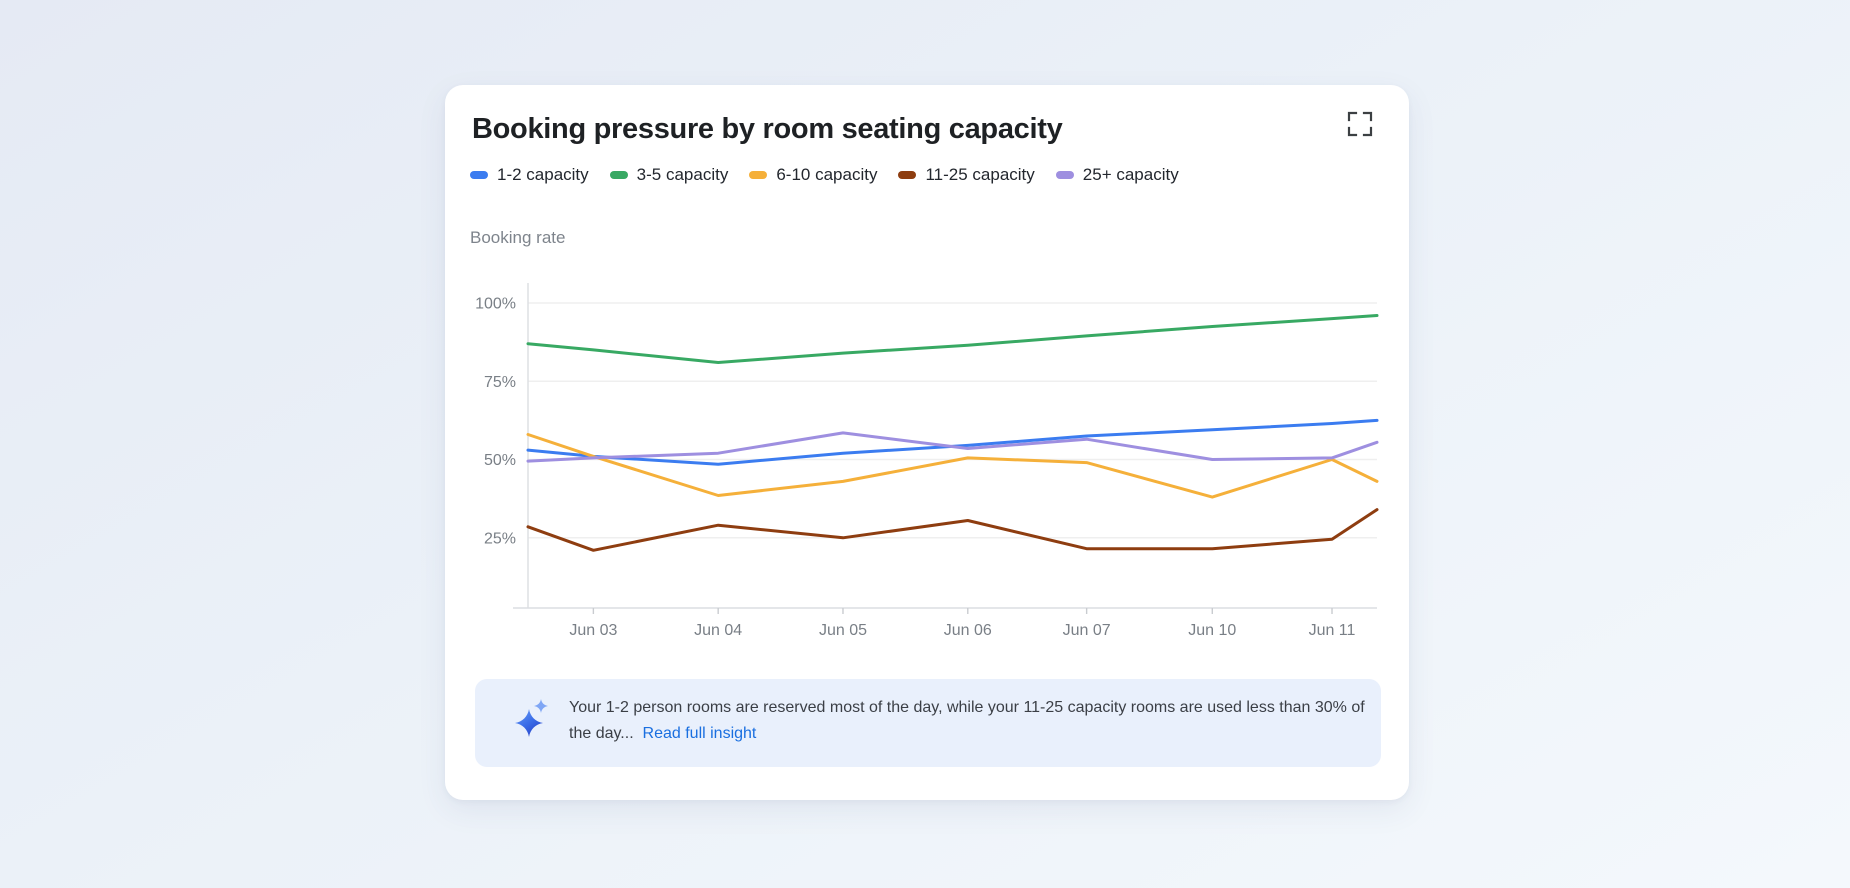 The width and height of the screenshot is (1850, 888). Describe the element at coordinates (531, 718) in the screenshot. I see `sparkle-icon` at that location.